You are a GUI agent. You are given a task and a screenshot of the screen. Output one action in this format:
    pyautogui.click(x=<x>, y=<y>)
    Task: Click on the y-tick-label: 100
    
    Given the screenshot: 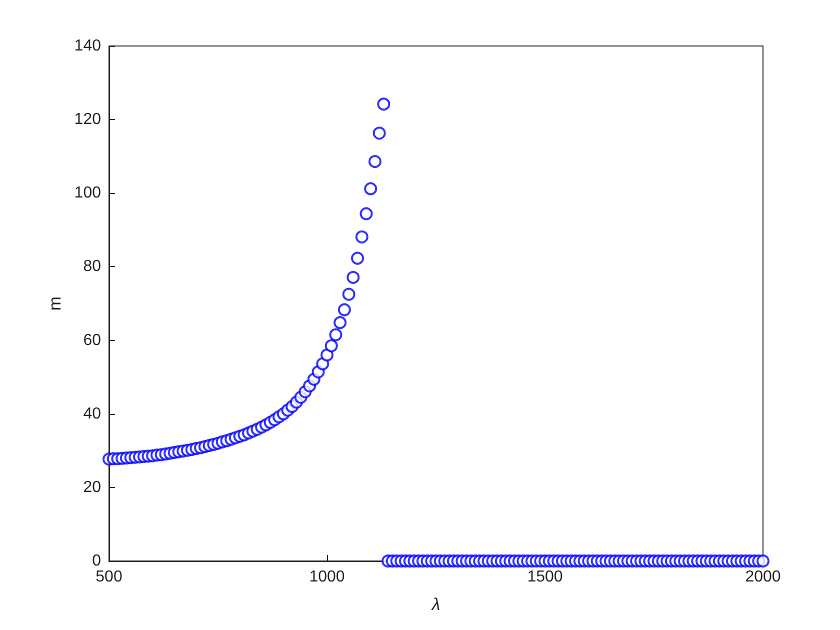 What is the action you would take?
    pyautogui.click(x=88, y=193)
    